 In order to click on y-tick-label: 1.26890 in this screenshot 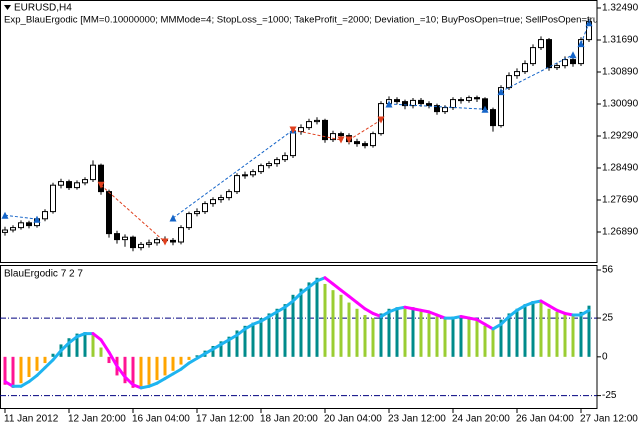, I will do `click(620, 232)`.